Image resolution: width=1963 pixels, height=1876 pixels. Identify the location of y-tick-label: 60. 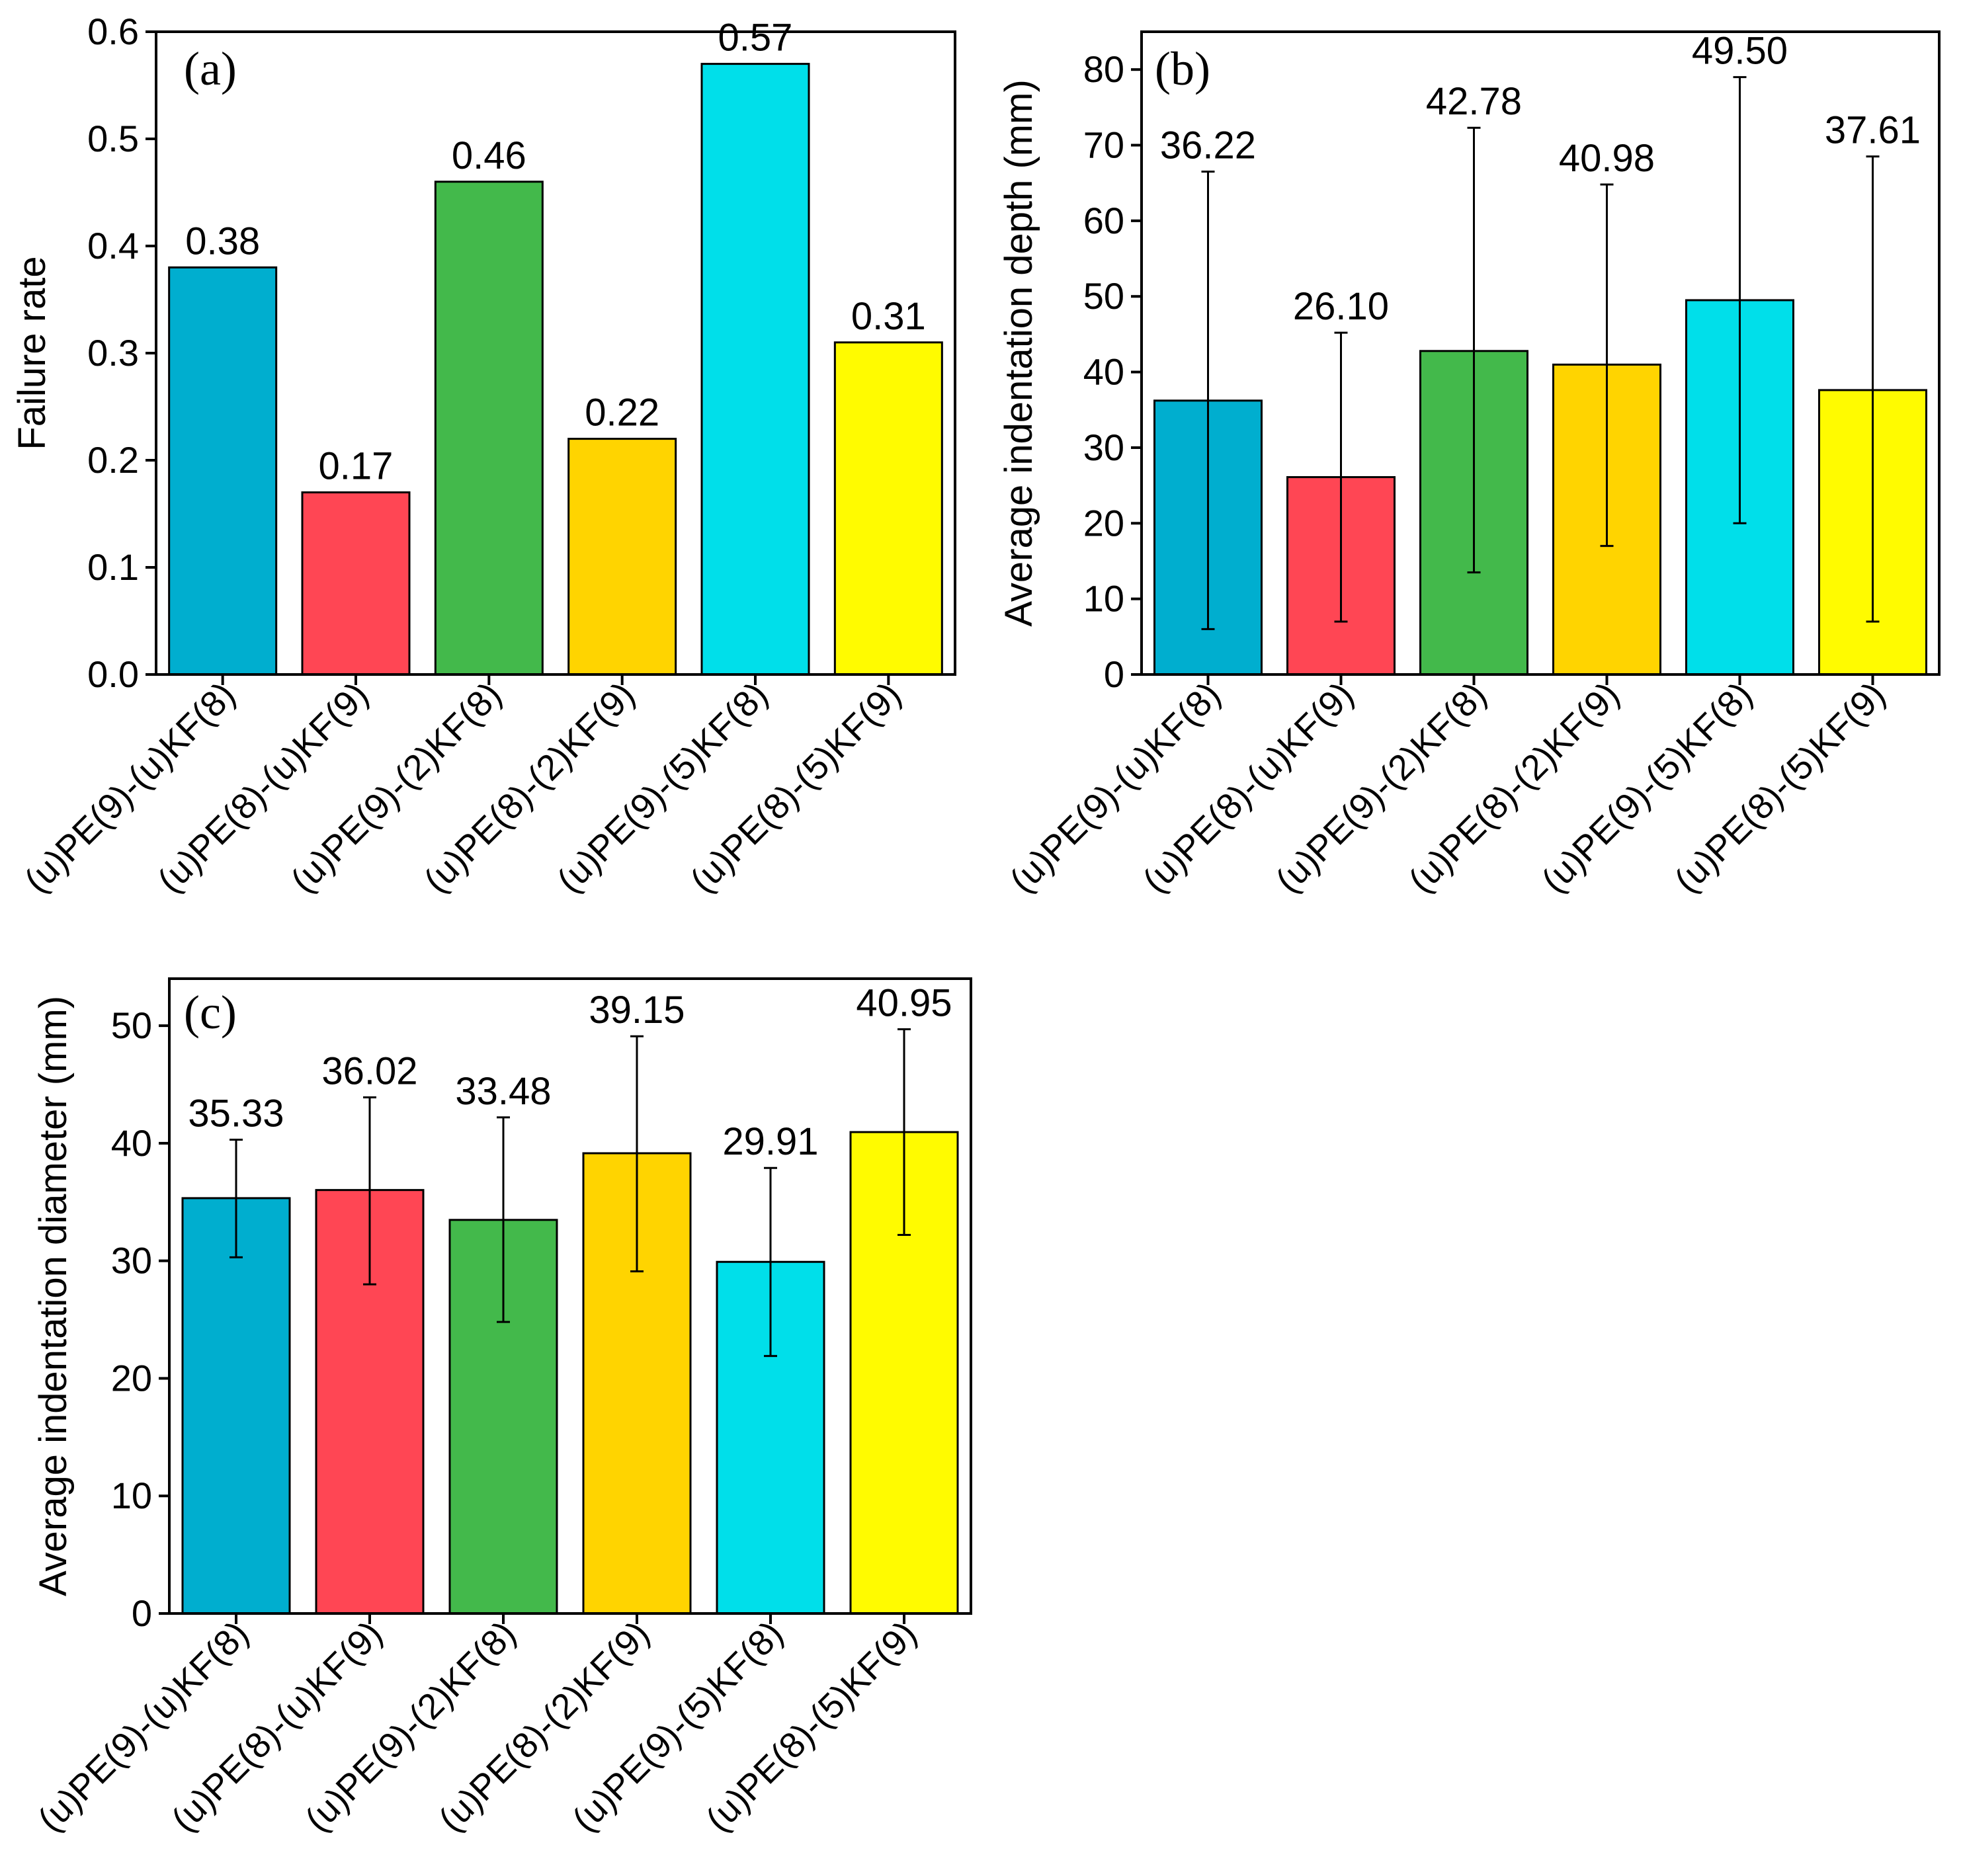
(1103, 220).